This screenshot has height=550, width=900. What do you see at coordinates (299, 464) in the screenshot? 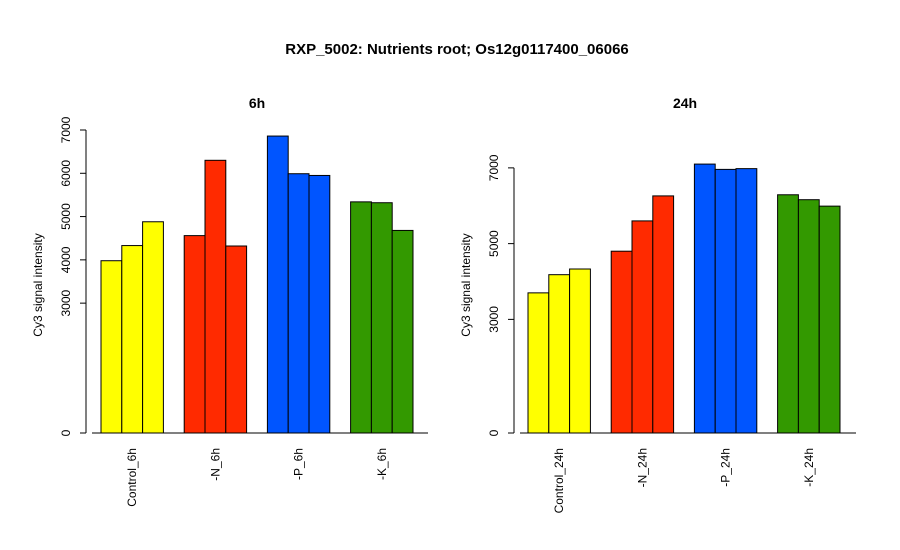
I see `category-label: -P_6h` at bounding box center [299, 464].